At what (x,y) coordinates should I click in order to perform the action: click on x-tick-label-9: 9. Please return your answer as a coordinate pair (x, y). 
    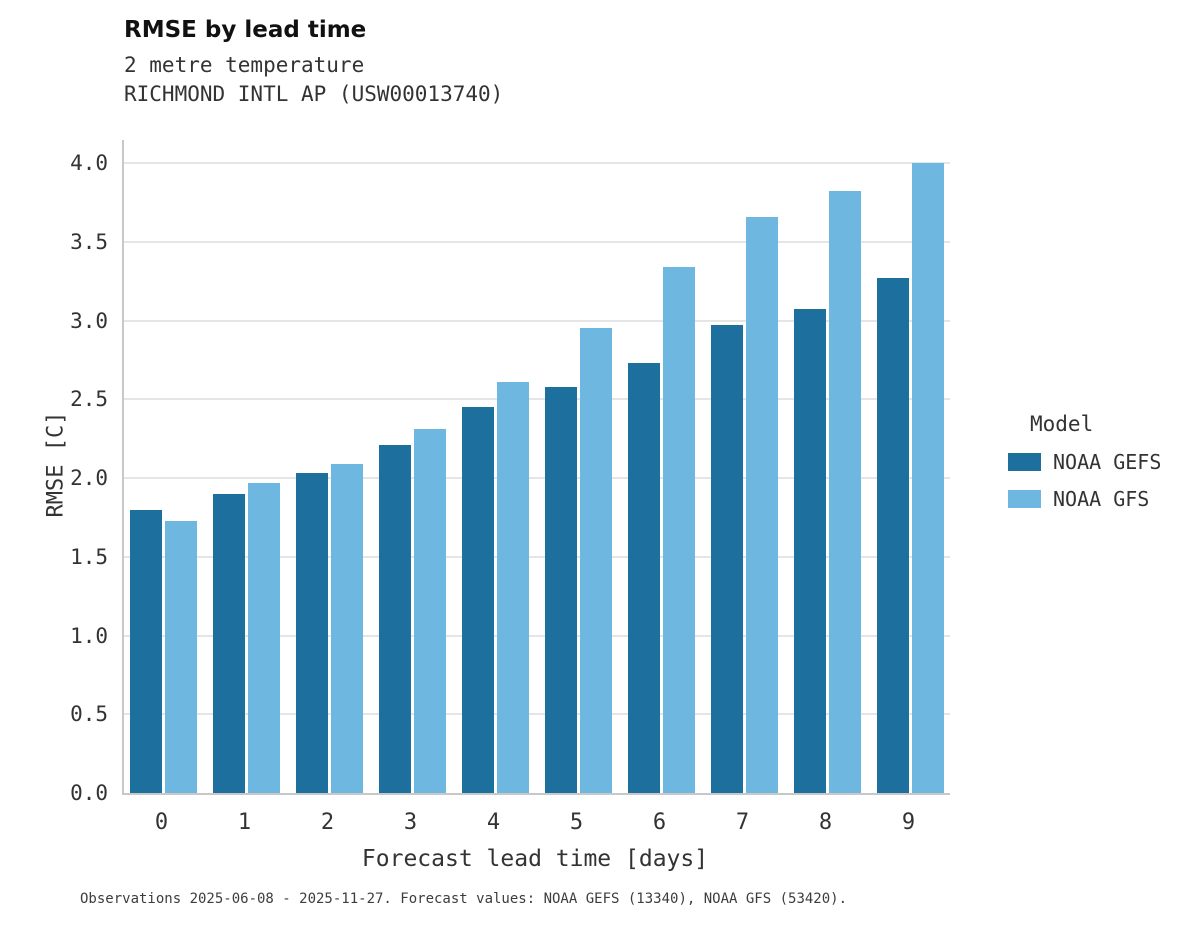
    Looking at the image, I should click on (908, 822).